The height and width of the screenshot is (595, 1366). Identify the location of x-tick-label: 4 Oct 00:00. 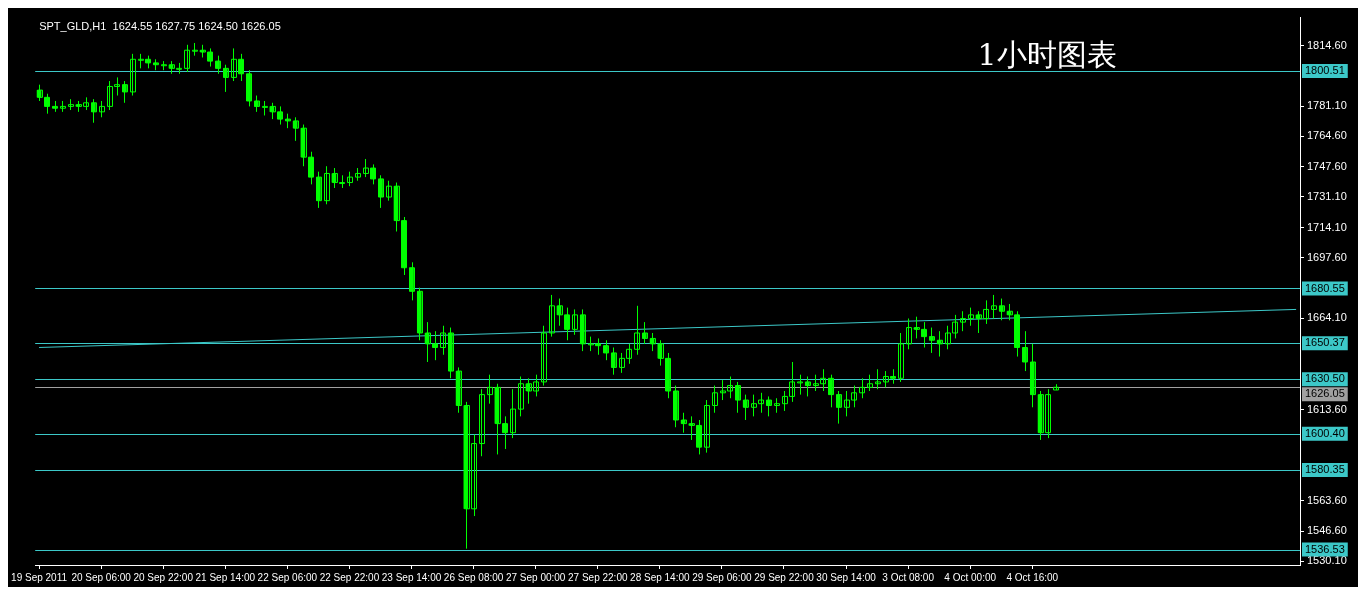
(970, 577).